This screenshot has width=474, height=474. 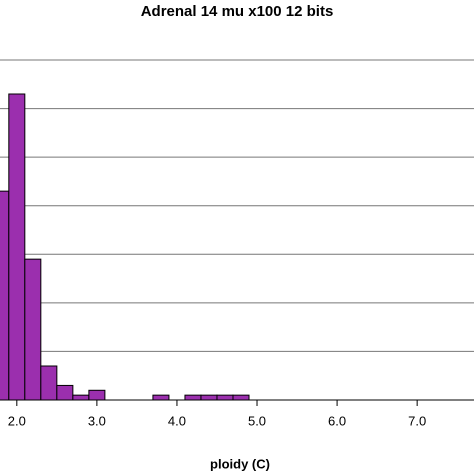 I want to click on x-axis-label: ploidy (C), so click(x=240, y=463).